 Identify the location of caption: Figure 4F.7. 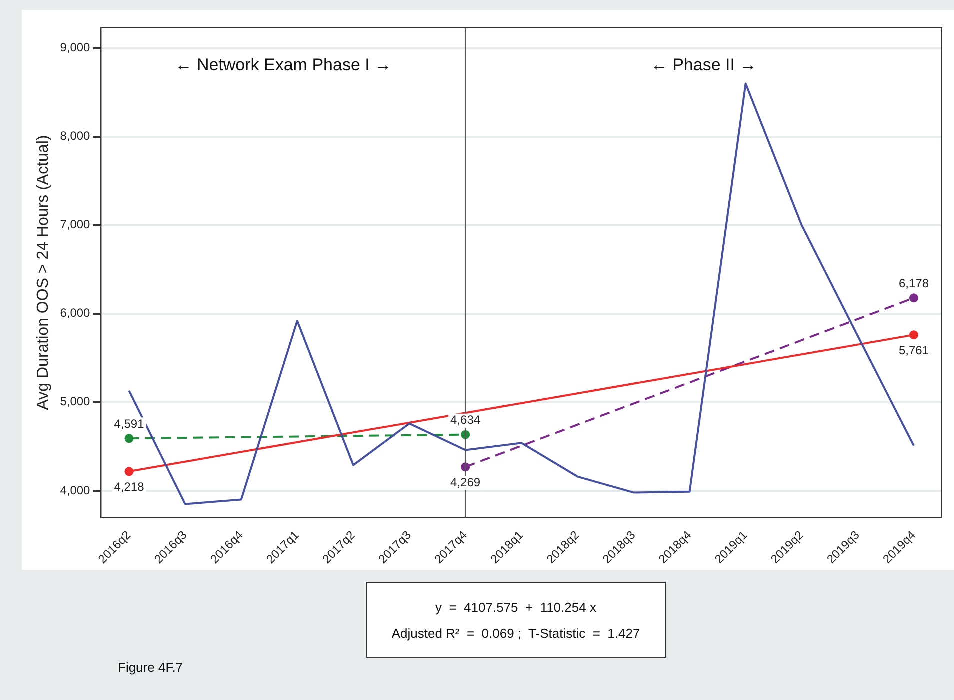
(151, 667).